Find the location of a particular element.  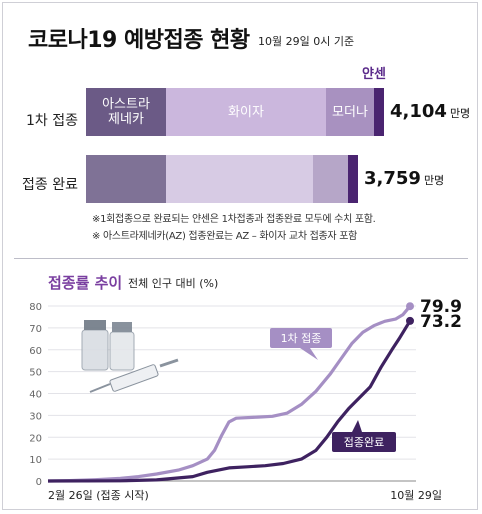

y-tick-label: 80 is located at coordinates (35, 307).